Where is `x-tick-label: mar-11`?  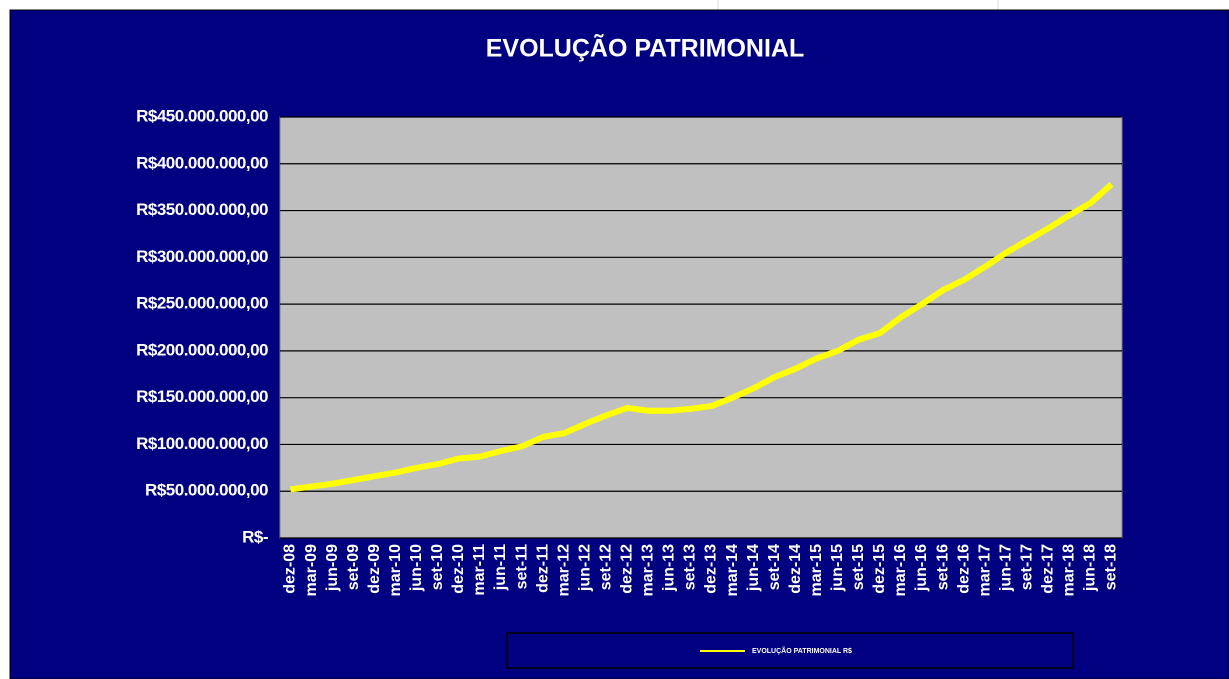 x-tick-label: mar-11 is located at coordinates (479, 570).